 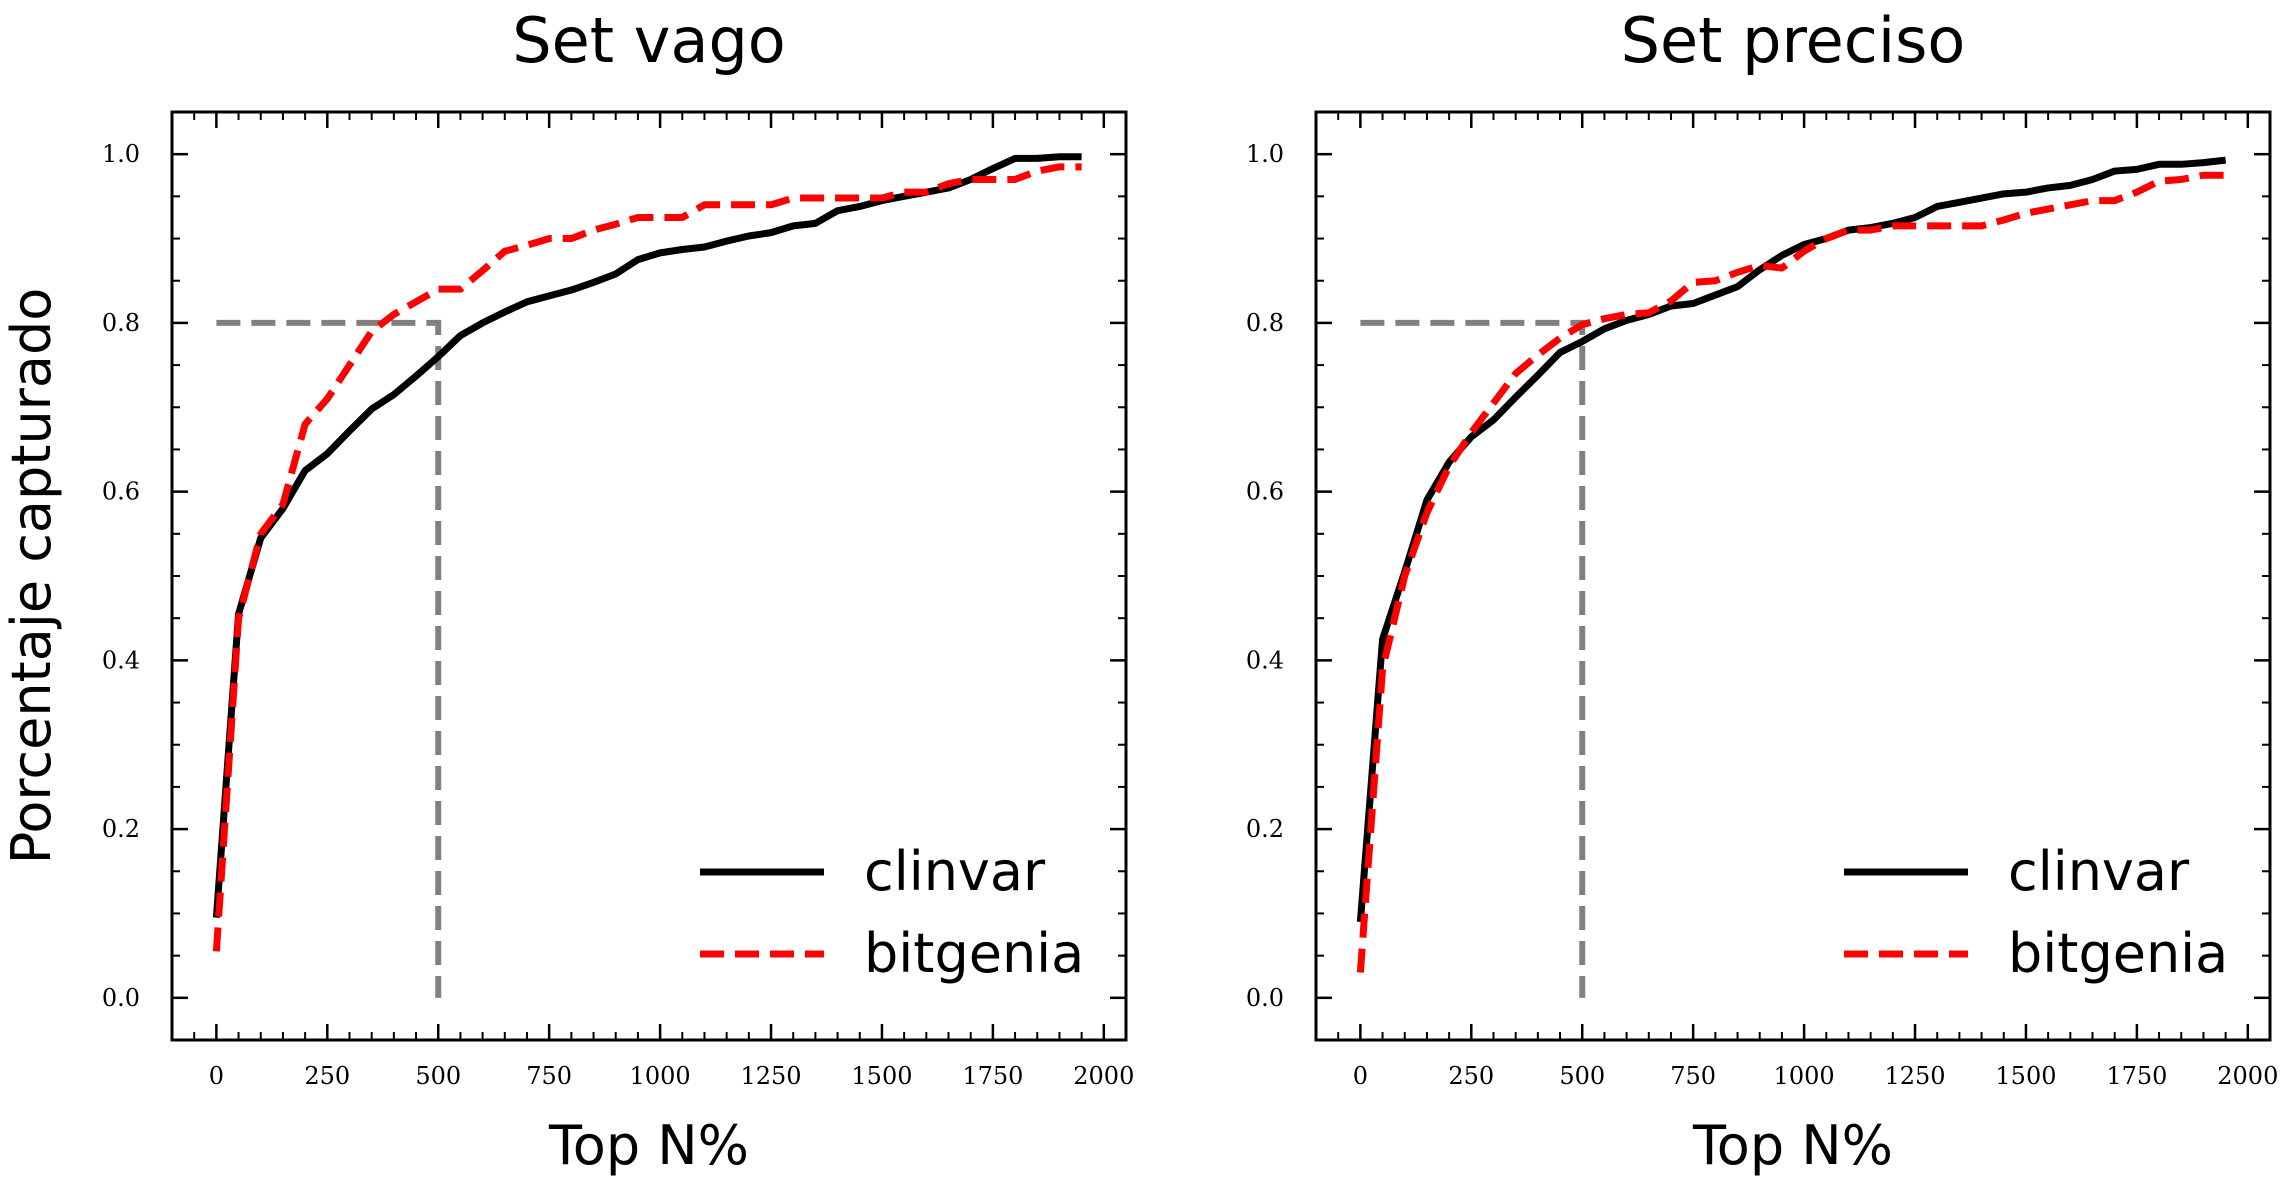 What do you see at coordinates (31, 576) in the screenshot?
I see `y-axis-label: Porcentaje capturado` at bounding box center [31, 576].